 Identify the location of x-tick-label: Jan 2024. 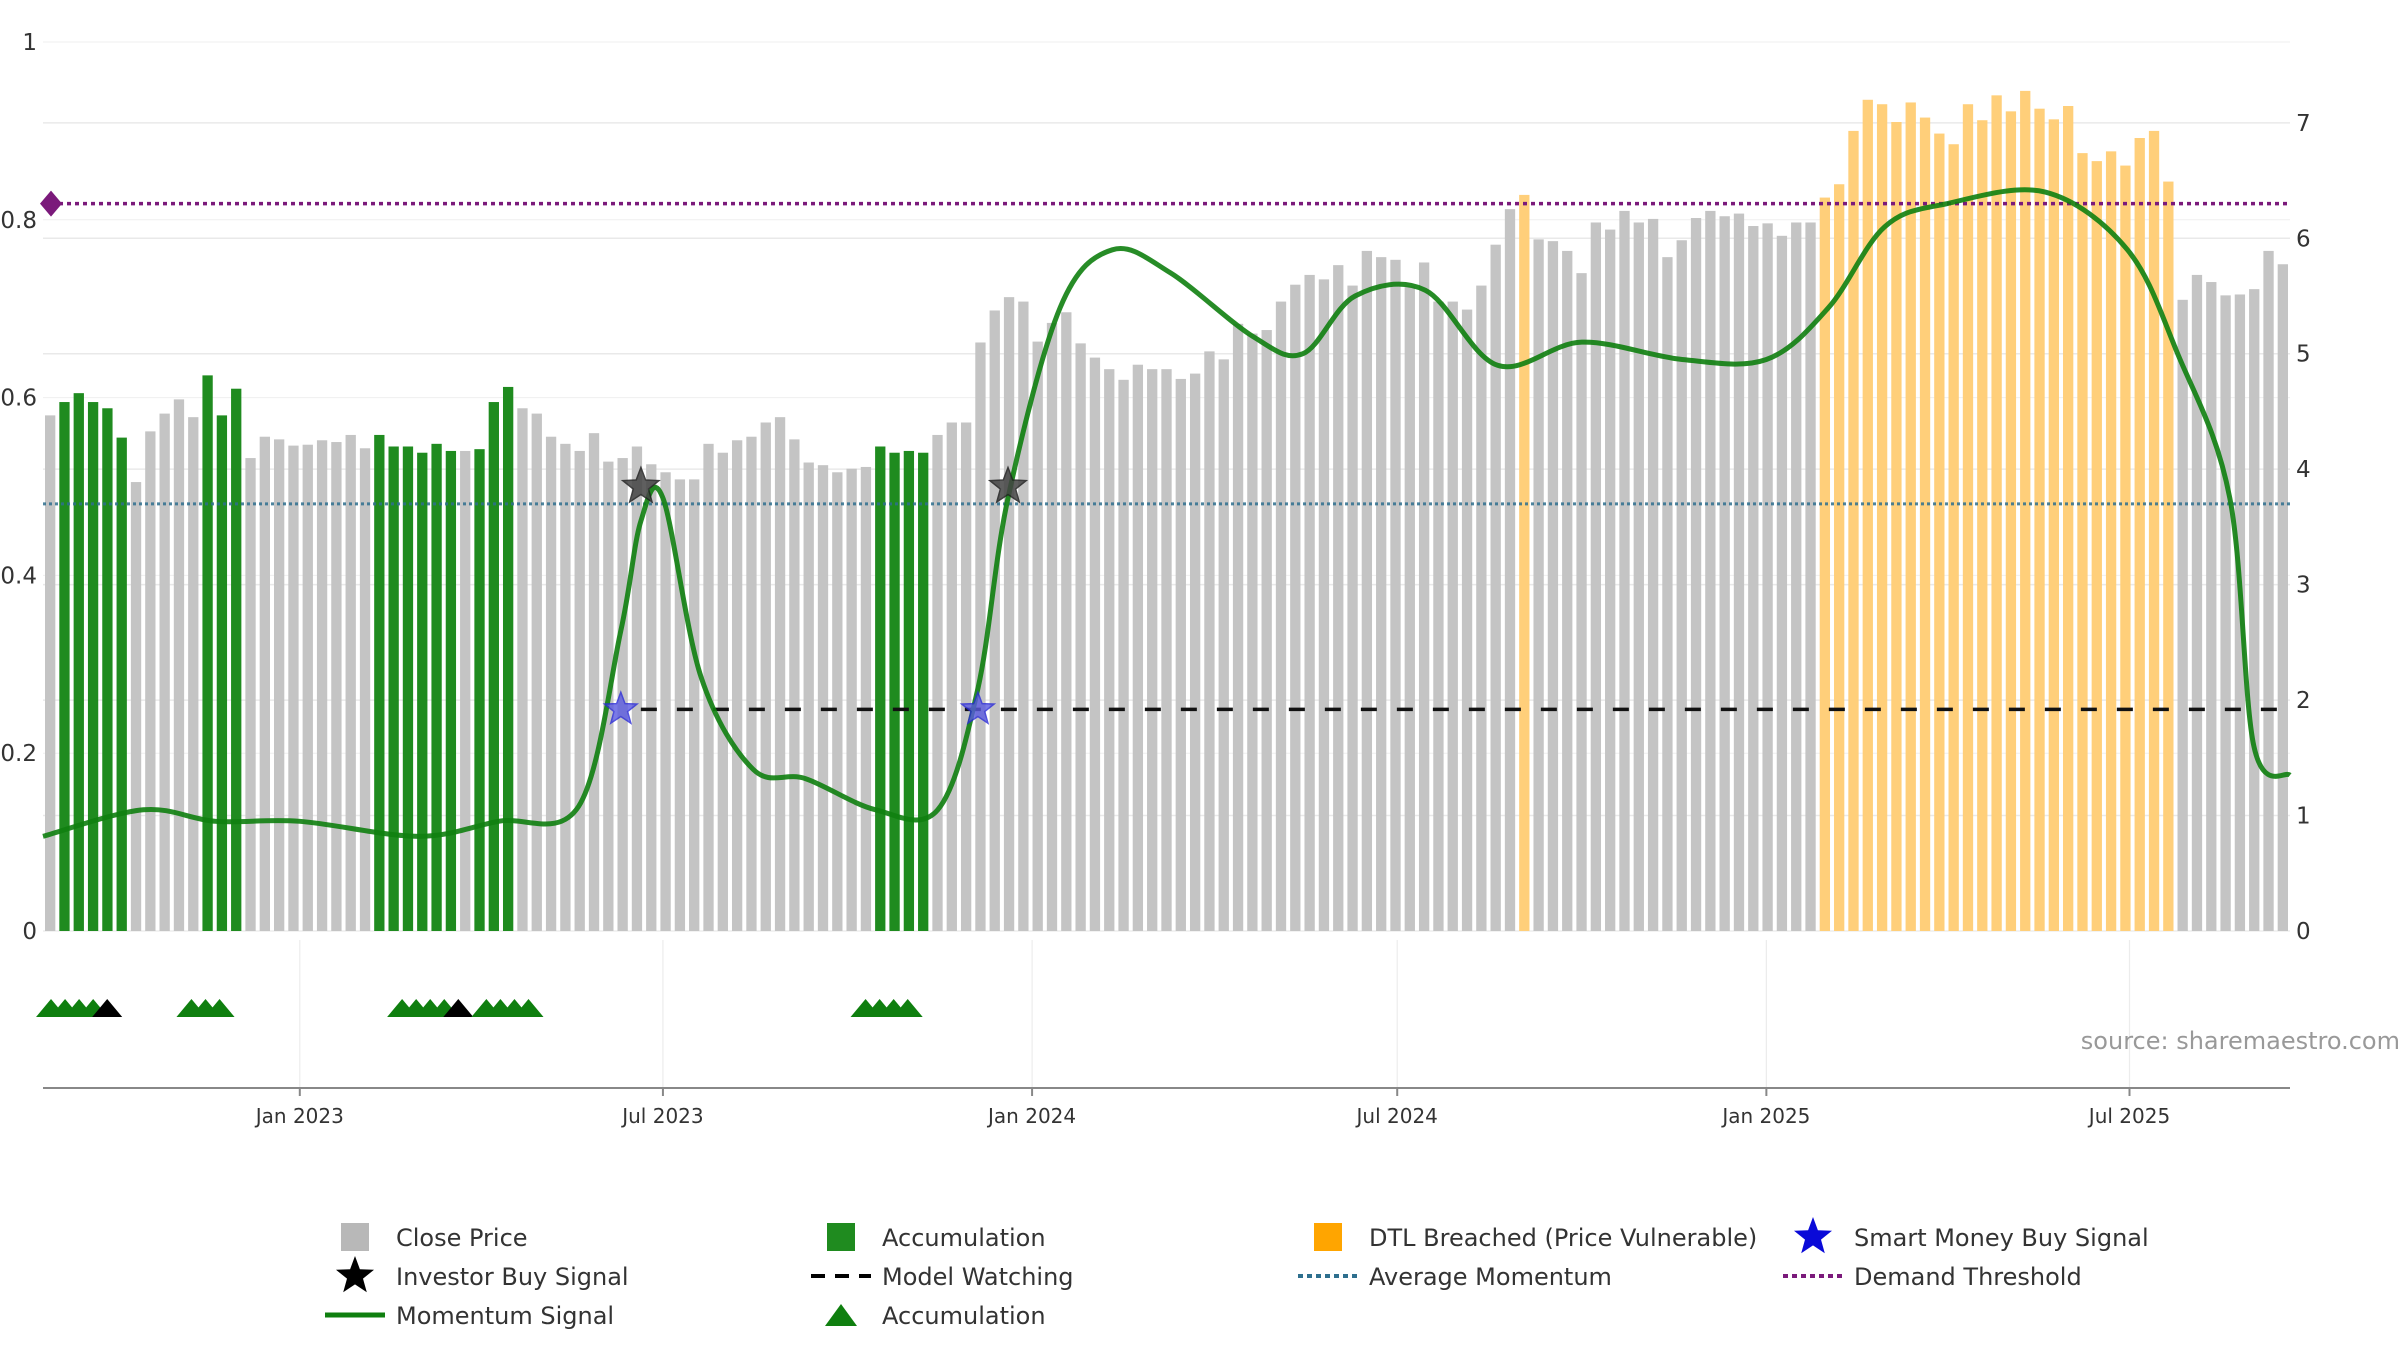
(1031, 1116).